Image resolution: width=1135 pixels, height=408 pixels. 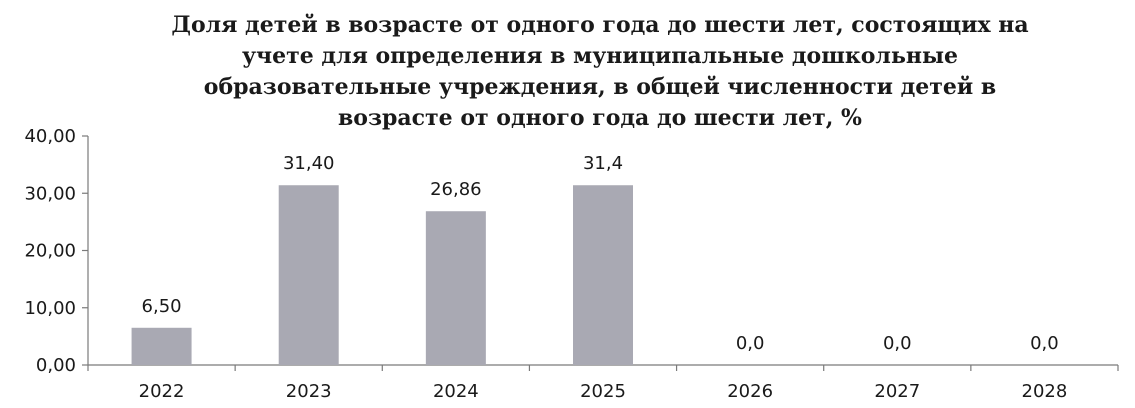 I want to click on data-label: 26,86, so click(x=456, y=189).